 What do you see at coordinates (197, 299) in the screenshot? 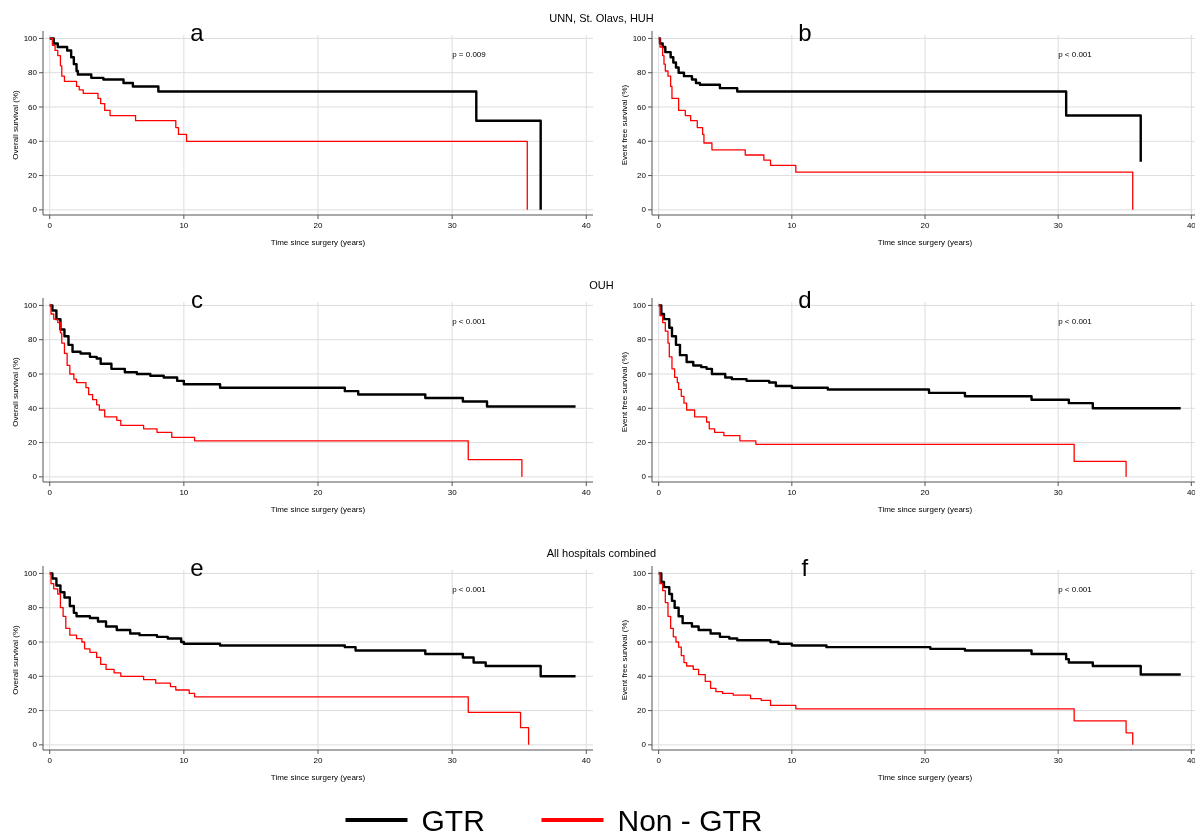
I see `chart-title: c` at bounding box center [197, 299].